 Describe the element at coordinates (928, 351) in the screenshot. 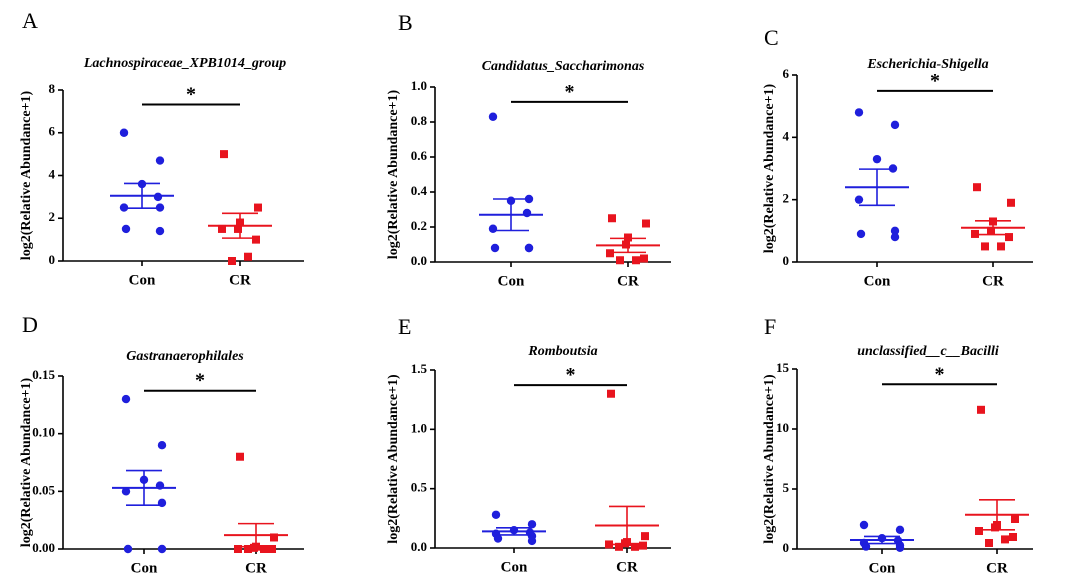

I see `chart-title: unclassified__c__Bacilli` at that location.